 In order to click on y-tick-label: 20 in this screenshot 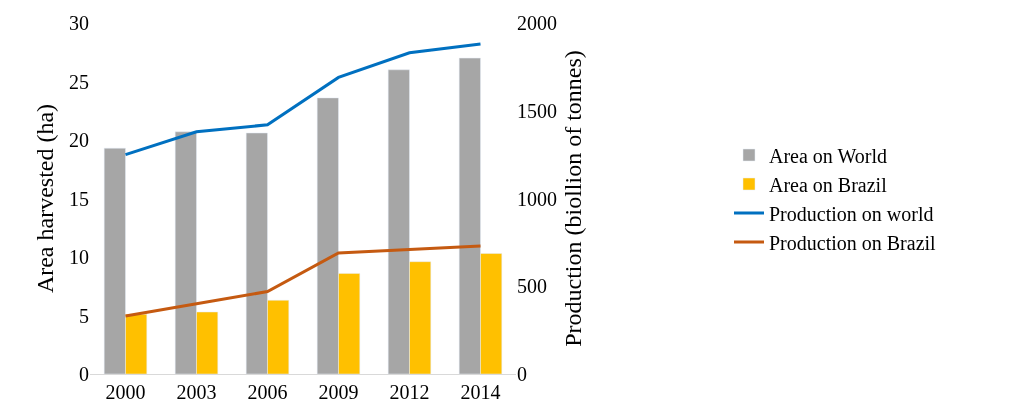, I will do `click(79, 140)`.